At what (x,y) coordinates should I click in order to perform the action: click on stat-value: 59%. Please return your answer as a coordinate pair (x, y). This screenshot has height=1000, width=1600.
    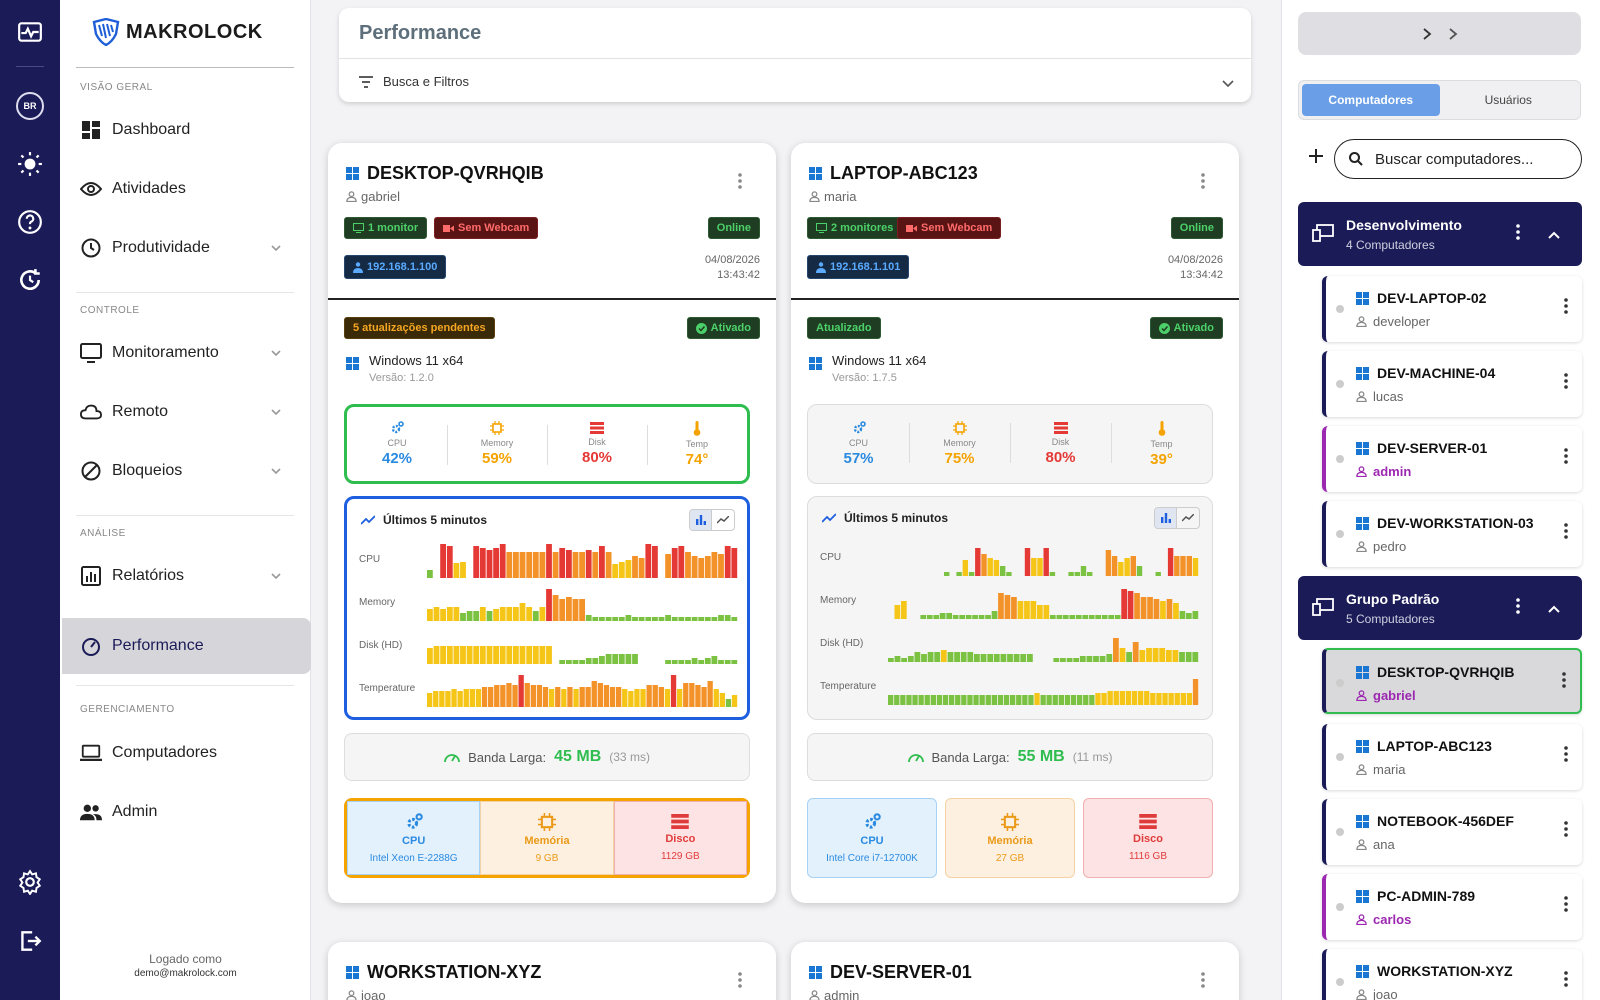
    Looking at the image, I should click on (497, 458).